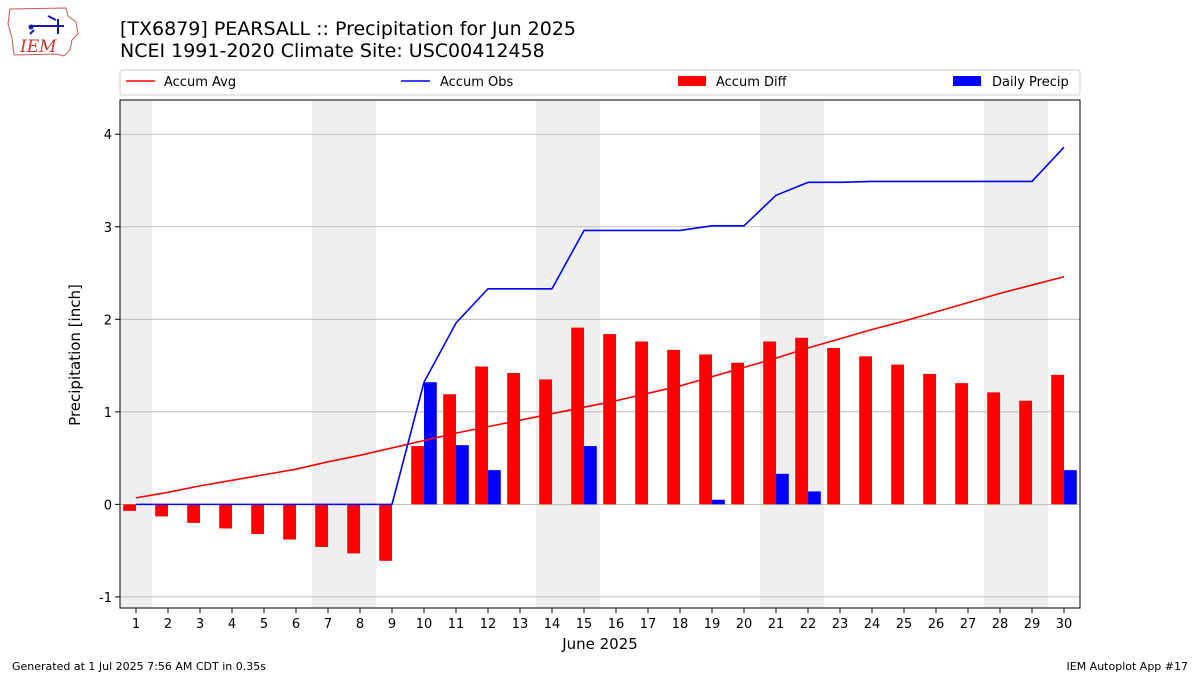 Image resolution: width=1200 pixels, height=675 pixels. Describe the element at coordinates (456, 624) in the screenshot. I see `x-tick-label: 11` at that location.